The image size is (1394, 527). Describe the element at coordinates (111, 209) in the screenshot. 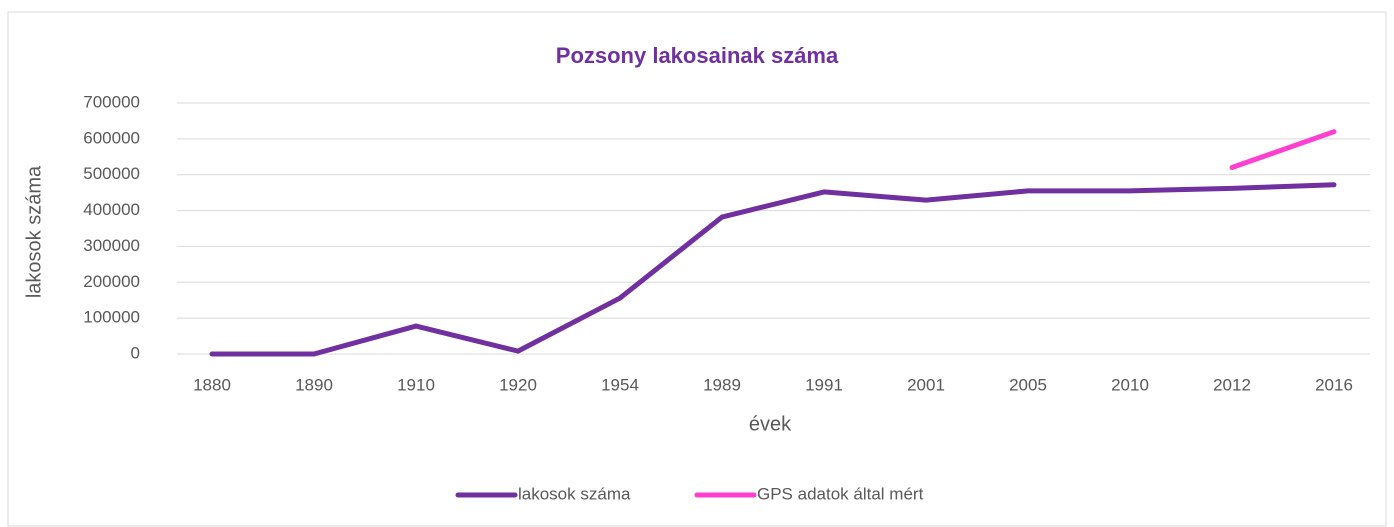

I see `y-tick-label: 400000` at that location.